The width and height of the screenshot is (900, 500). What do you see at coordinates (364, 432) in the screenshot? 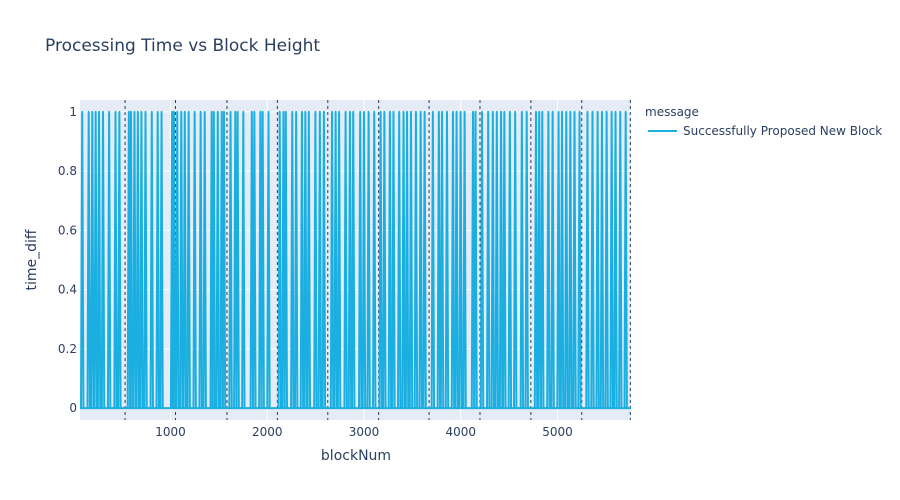
I see `x-axis-ticks: 1000 2000 3000 4000 5000` at bounding box center [364, 432].